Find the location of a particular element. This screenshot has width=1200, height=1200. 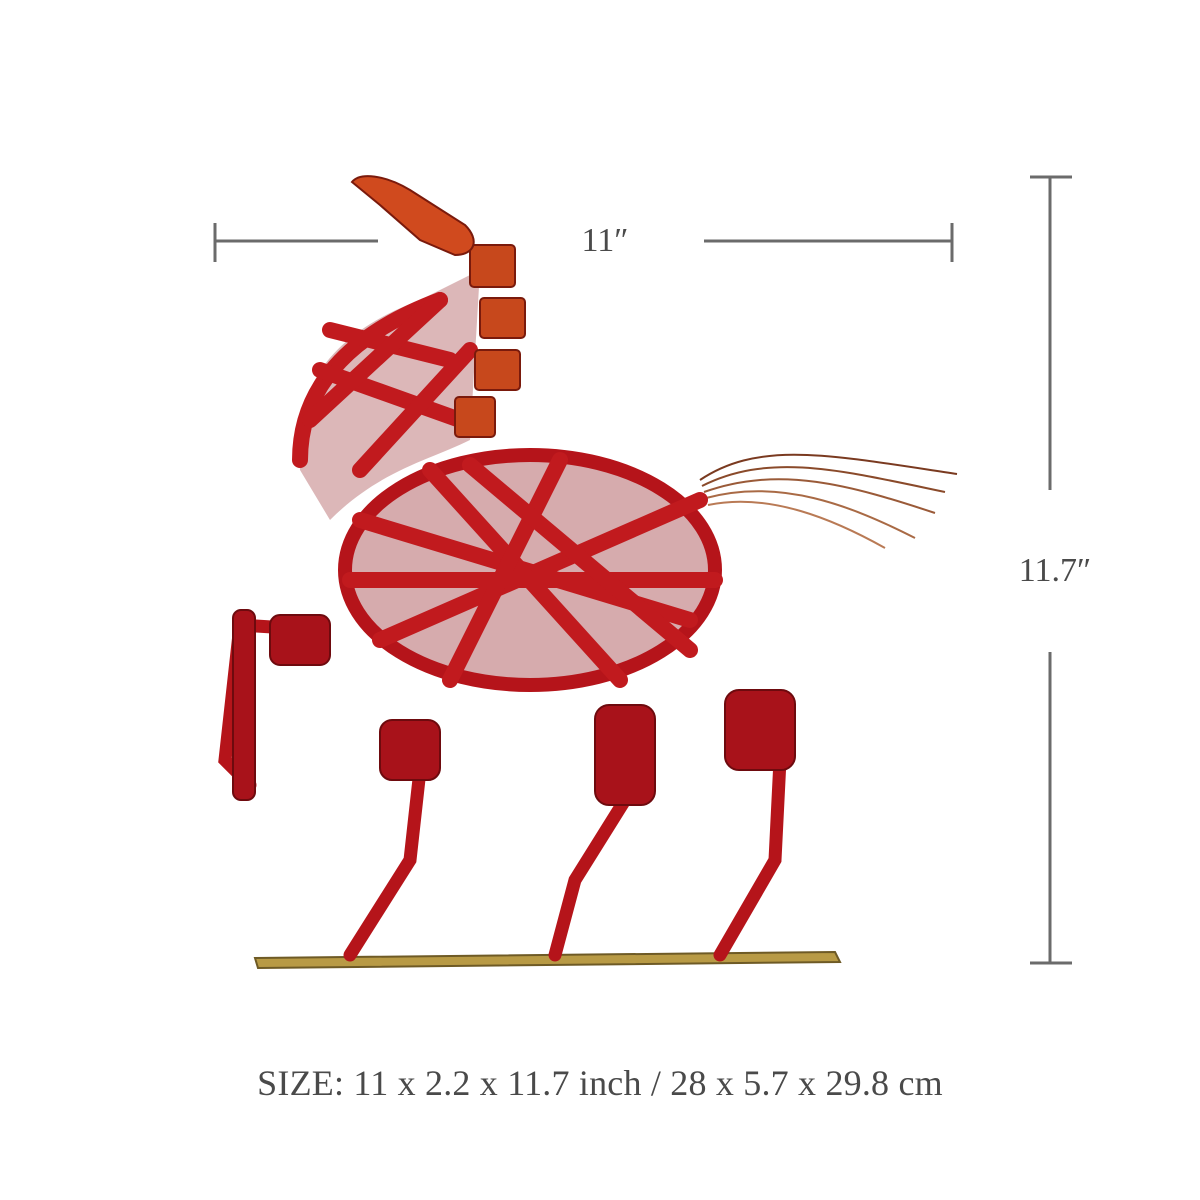

width-label: 11″ is located at coordinates (605, 240).